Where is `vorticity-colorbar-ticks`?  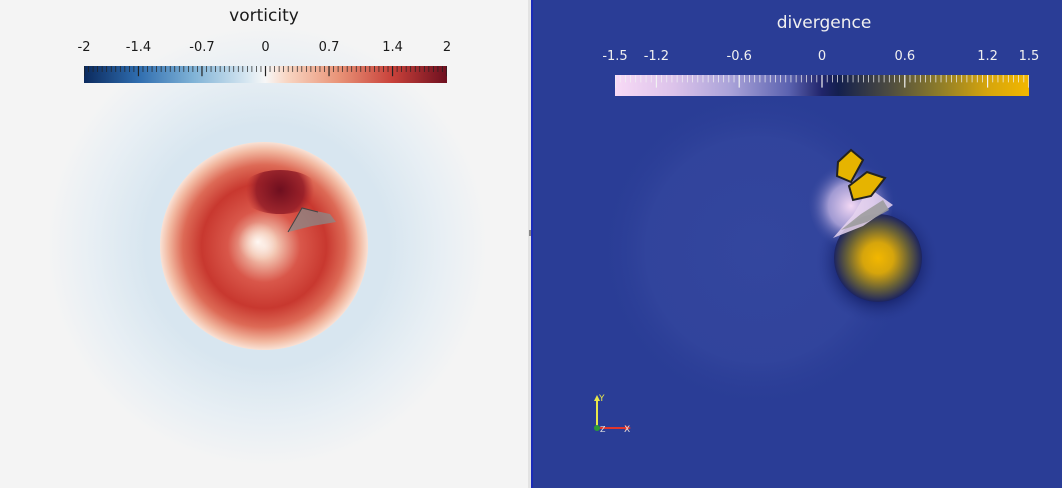 vorticity-colorbar-ticks is located at coordinates (265, 71).